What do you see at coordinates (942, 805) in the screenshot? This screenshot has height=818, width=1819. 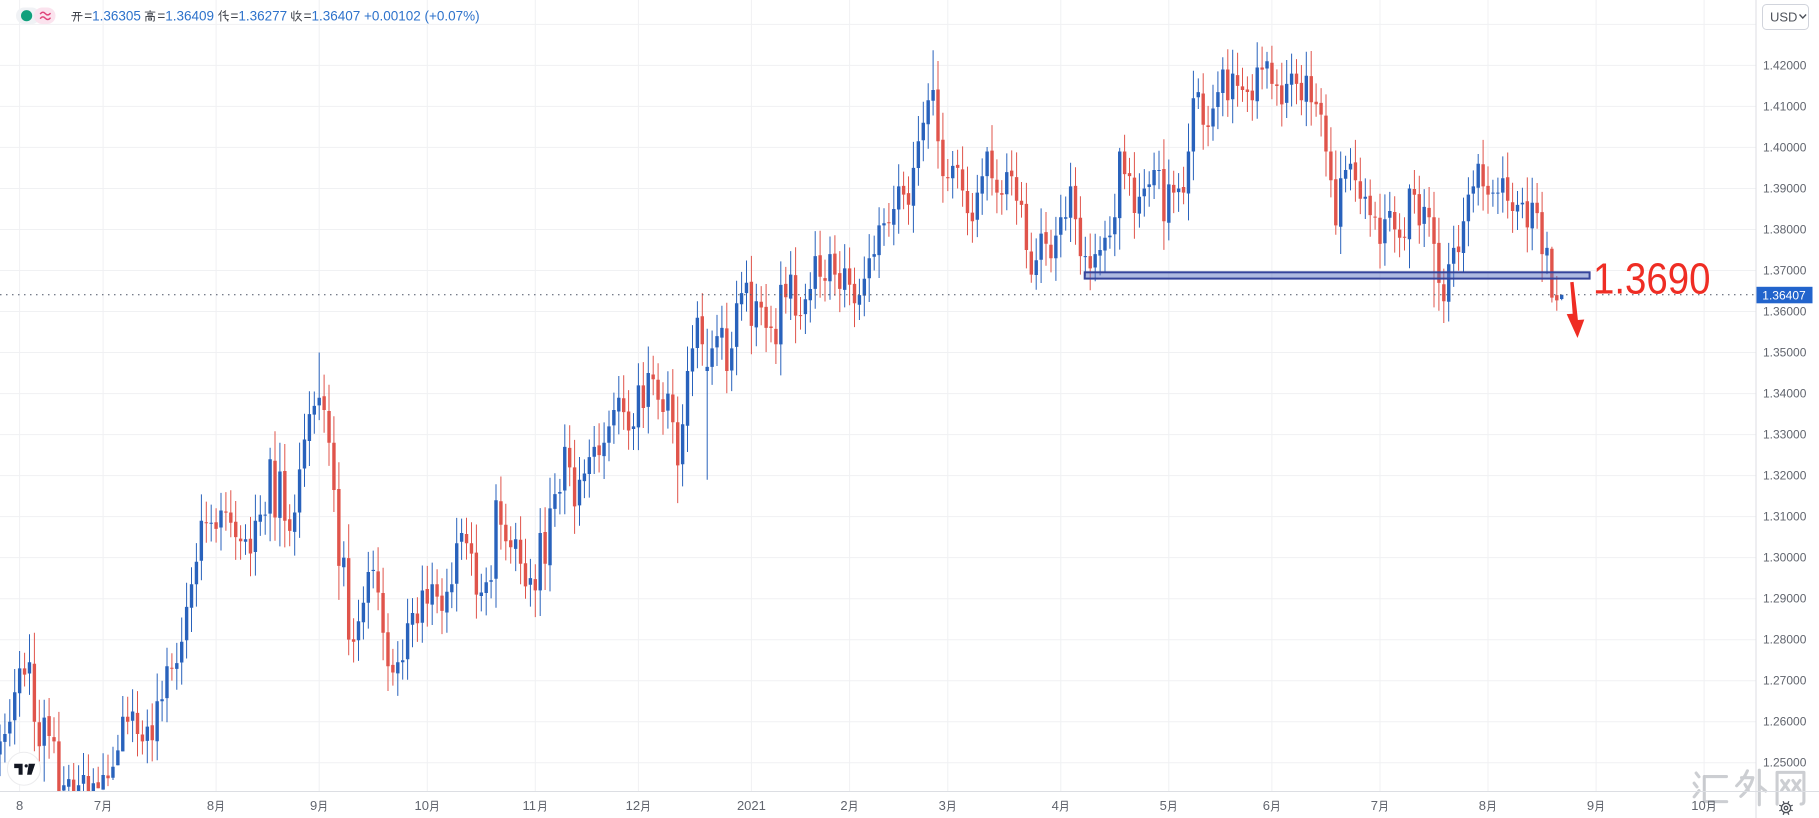 I see `svg-text: 3` at bounding box center [942, 805].